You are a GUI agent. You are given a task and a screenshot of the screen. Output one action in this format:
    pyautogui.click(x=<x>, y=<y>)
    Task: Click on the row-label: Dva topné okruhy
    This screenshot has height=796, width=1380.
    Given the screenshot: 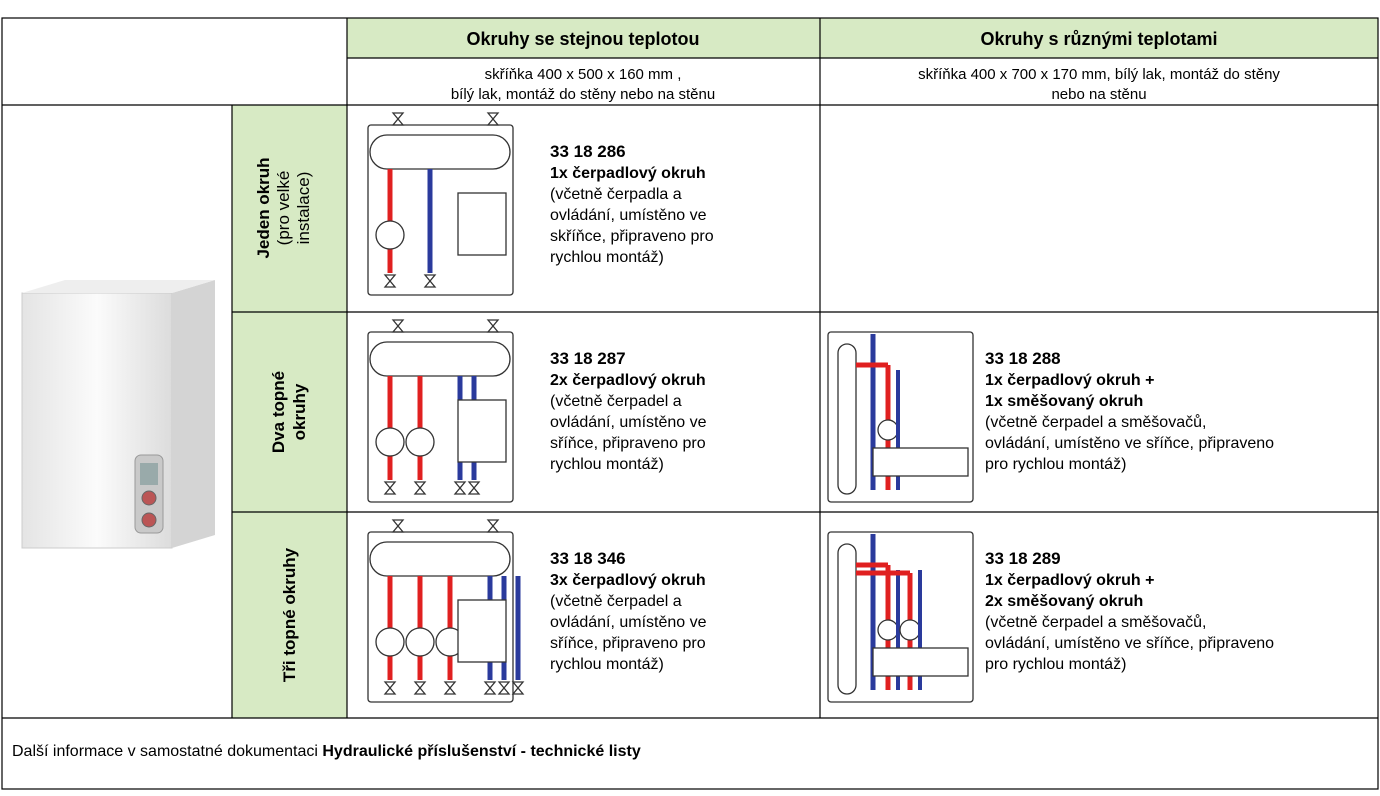 What is the action you would take?
    pyautogui.click(x=289, y=412)
    